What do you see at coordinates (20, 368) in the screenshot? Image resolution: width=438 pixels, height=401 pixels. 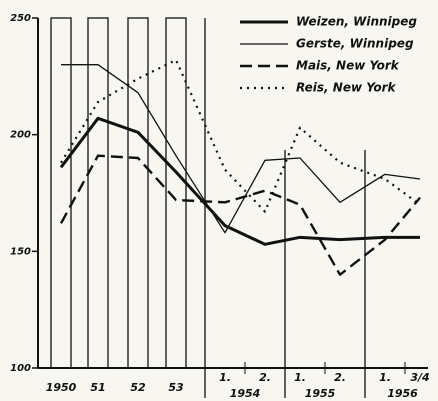 I see `y-tick-label: 100` at bounding box center [20, 368].